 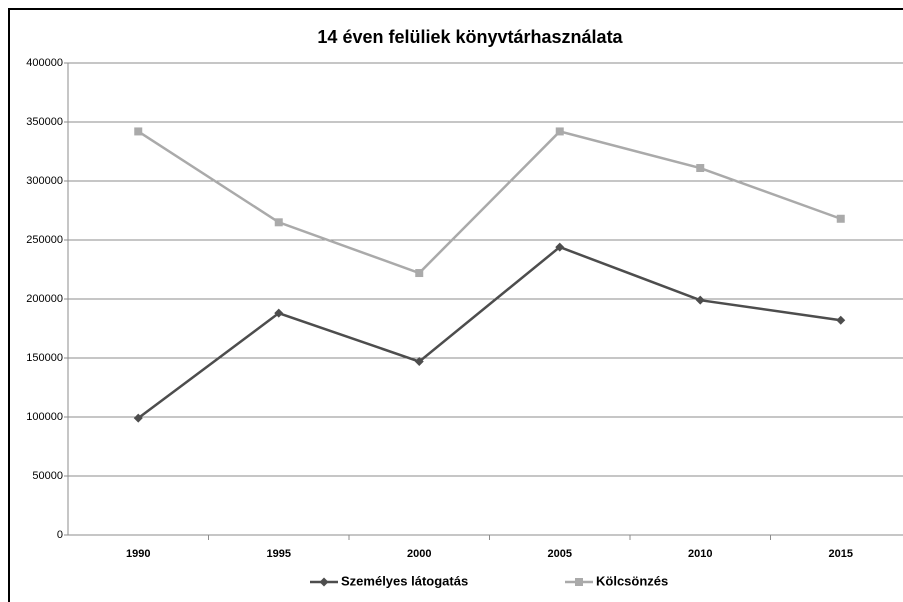 I want to click on x-tick-label: 1995, so click(x=279, y=554).